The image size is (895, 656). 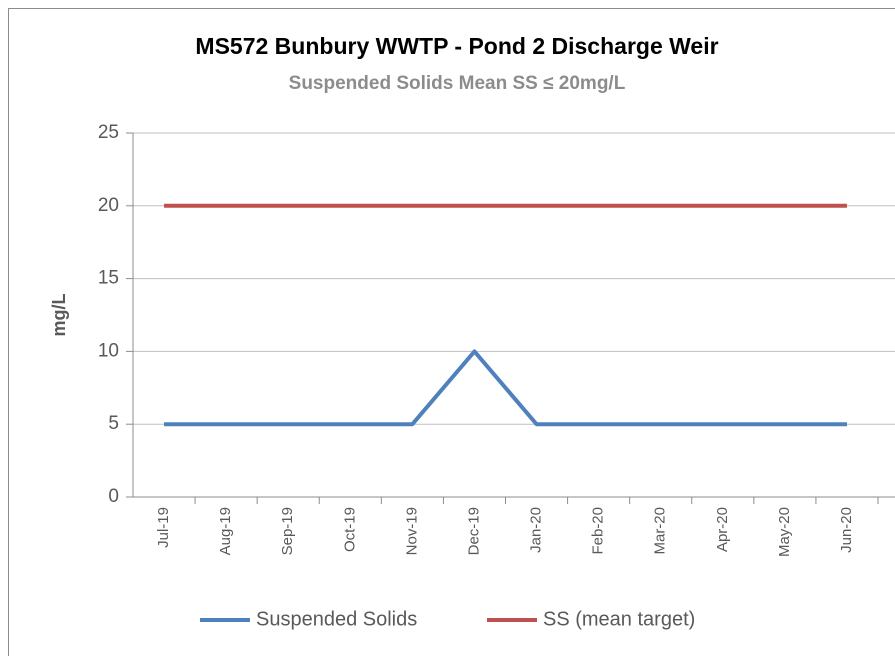 What do you see at coordinates (619, 619) in the screenshot?
I see `legend-label: SS (mean target)` at bounding box center [619, 619].